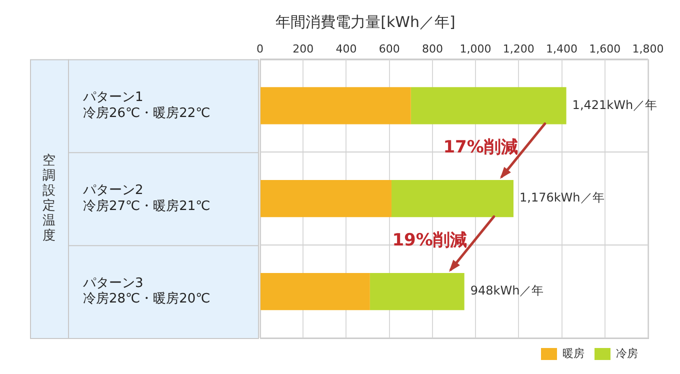  What do you see at coordinates (480, 148) in the screenshot?
I see `annotation: 17%削減` at bounding box center [480, 148].